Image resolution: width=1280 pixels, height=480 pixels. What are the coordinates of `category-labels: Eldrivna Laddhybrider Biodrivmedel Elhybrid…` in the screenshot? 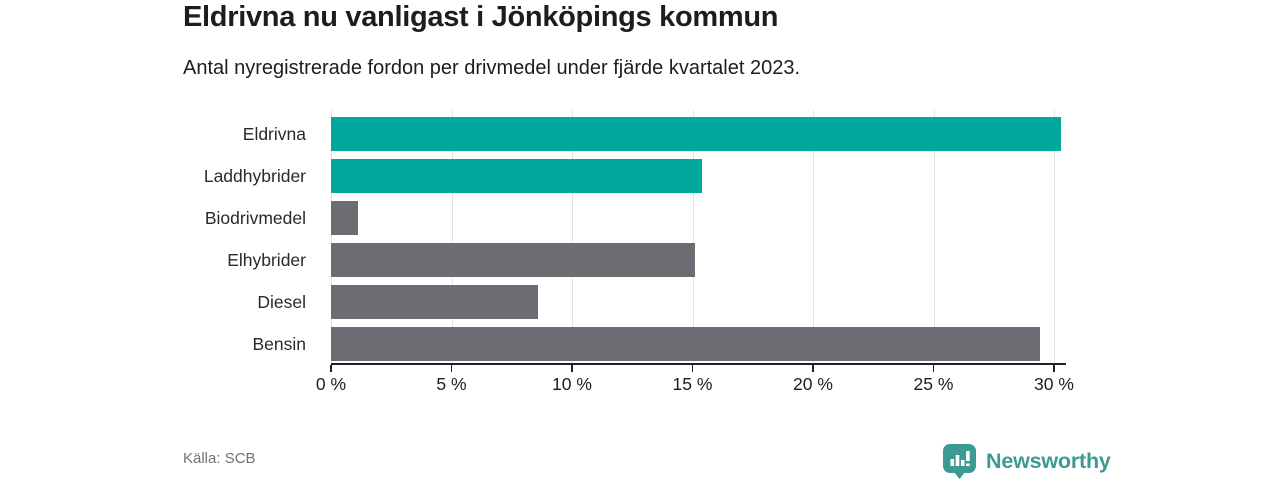 It's located at (159, 236).